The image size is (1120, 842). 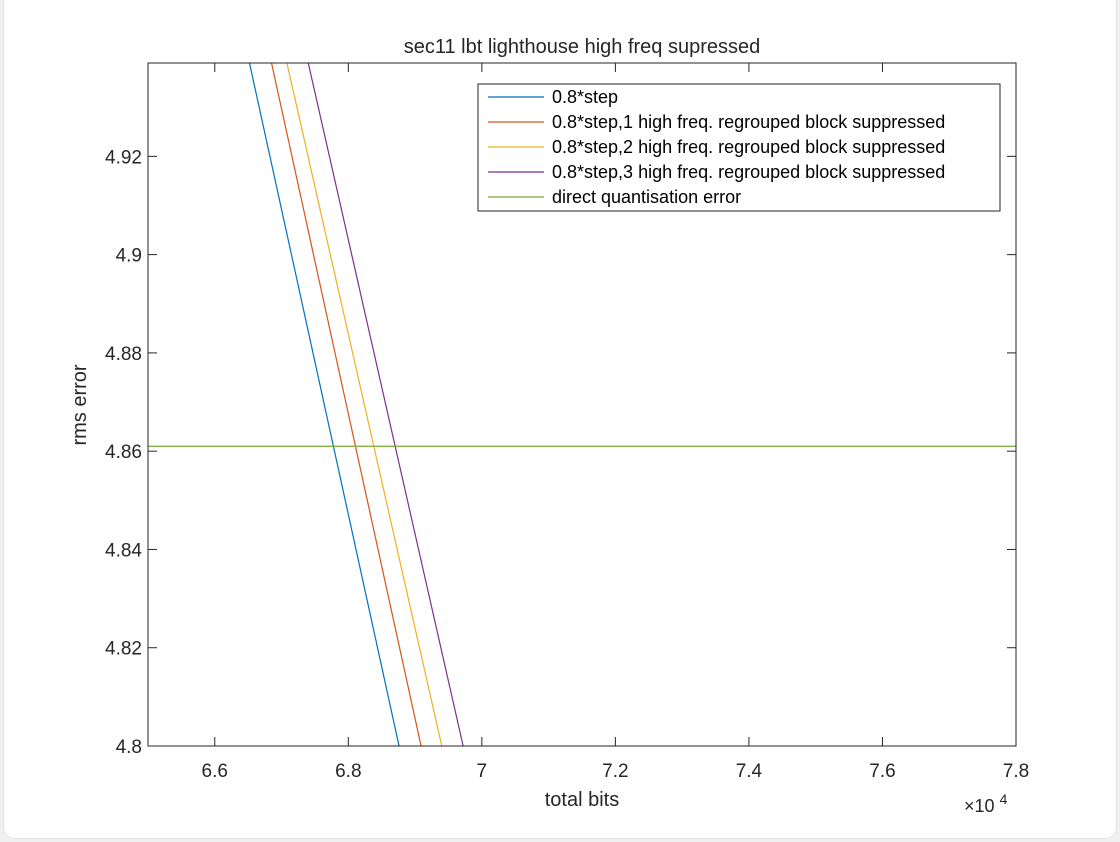 I want to click on legend-entry-1: 0.8*step, so click(x=585, y=97).